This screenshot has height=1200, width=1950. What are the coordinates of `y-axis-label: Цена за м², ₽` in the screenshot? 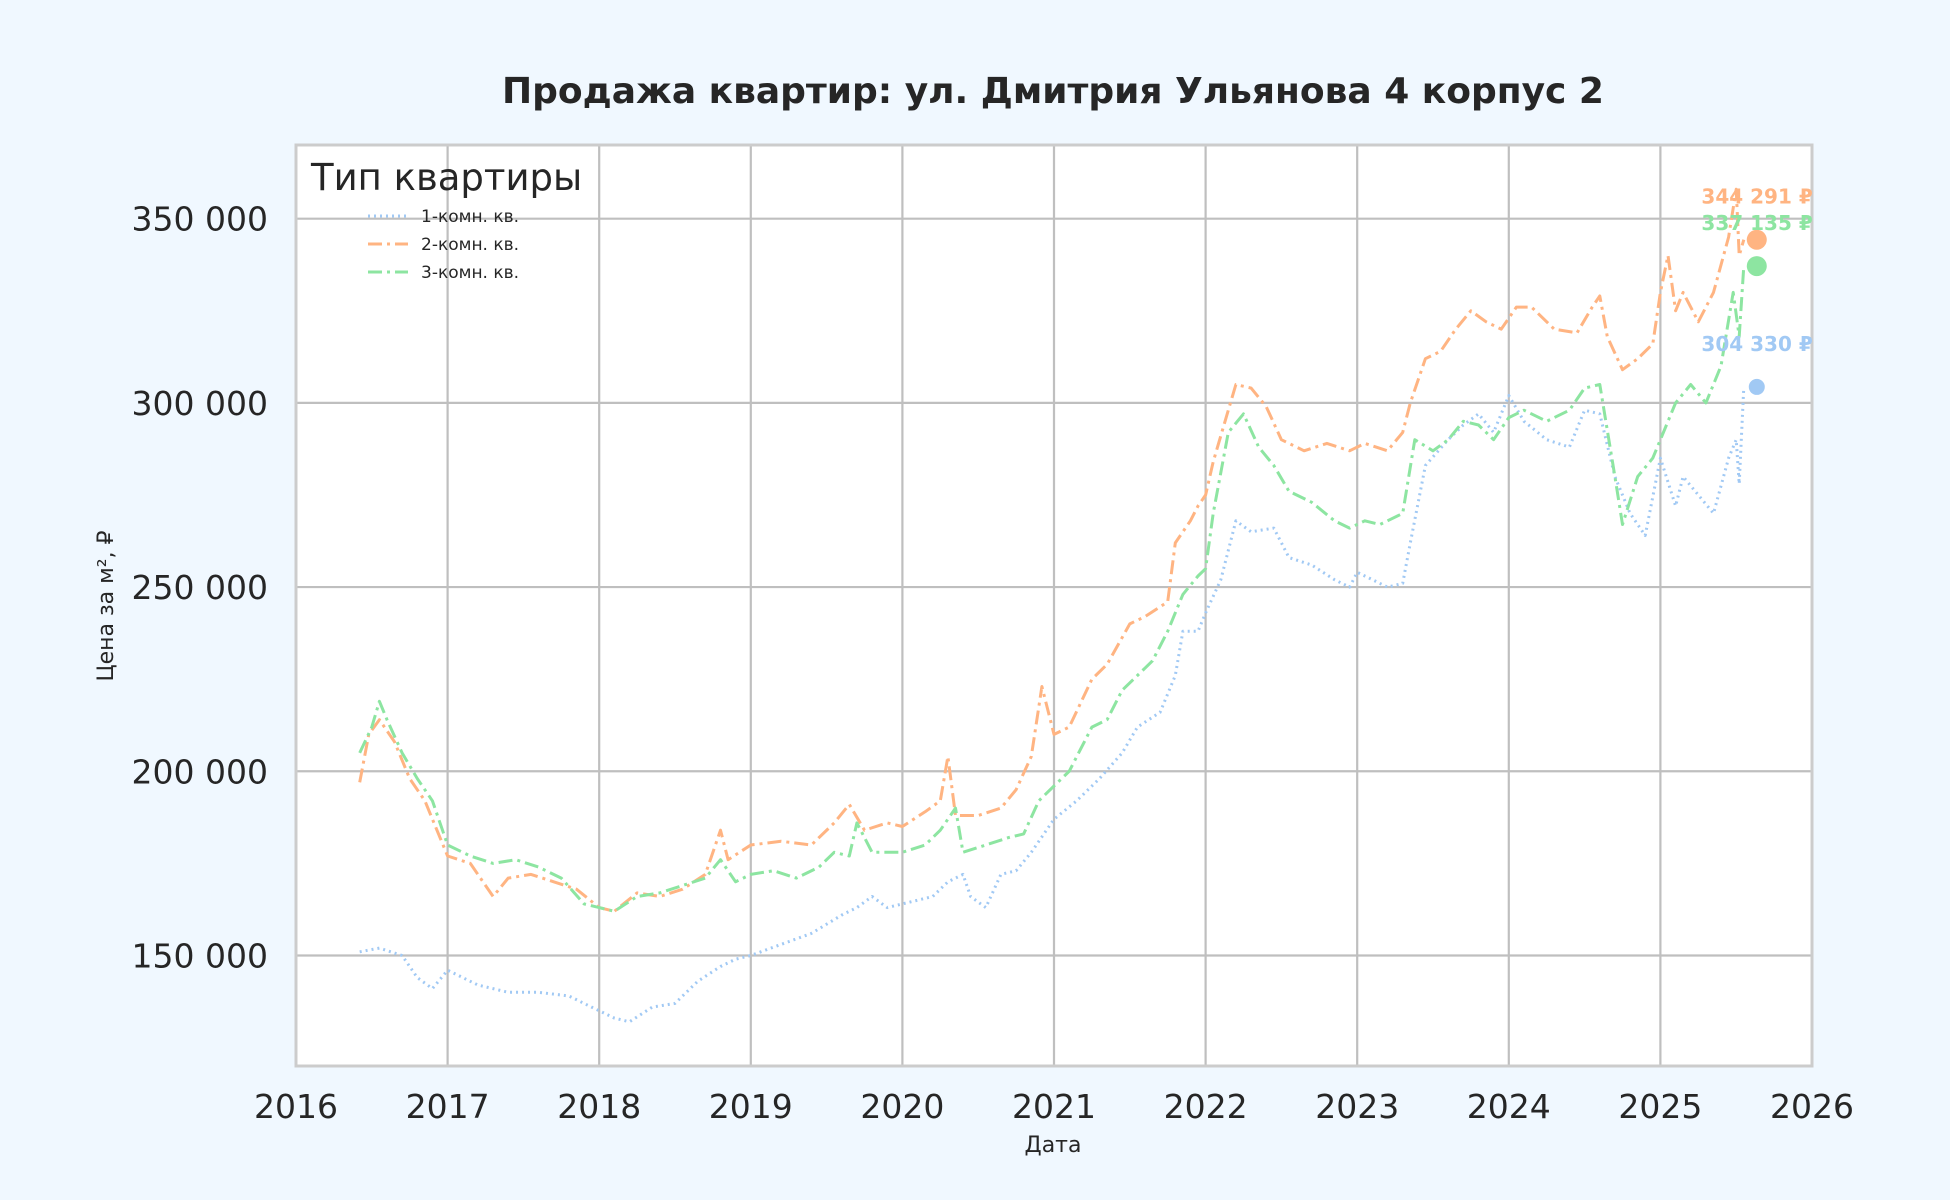 It's located at (106, 605).